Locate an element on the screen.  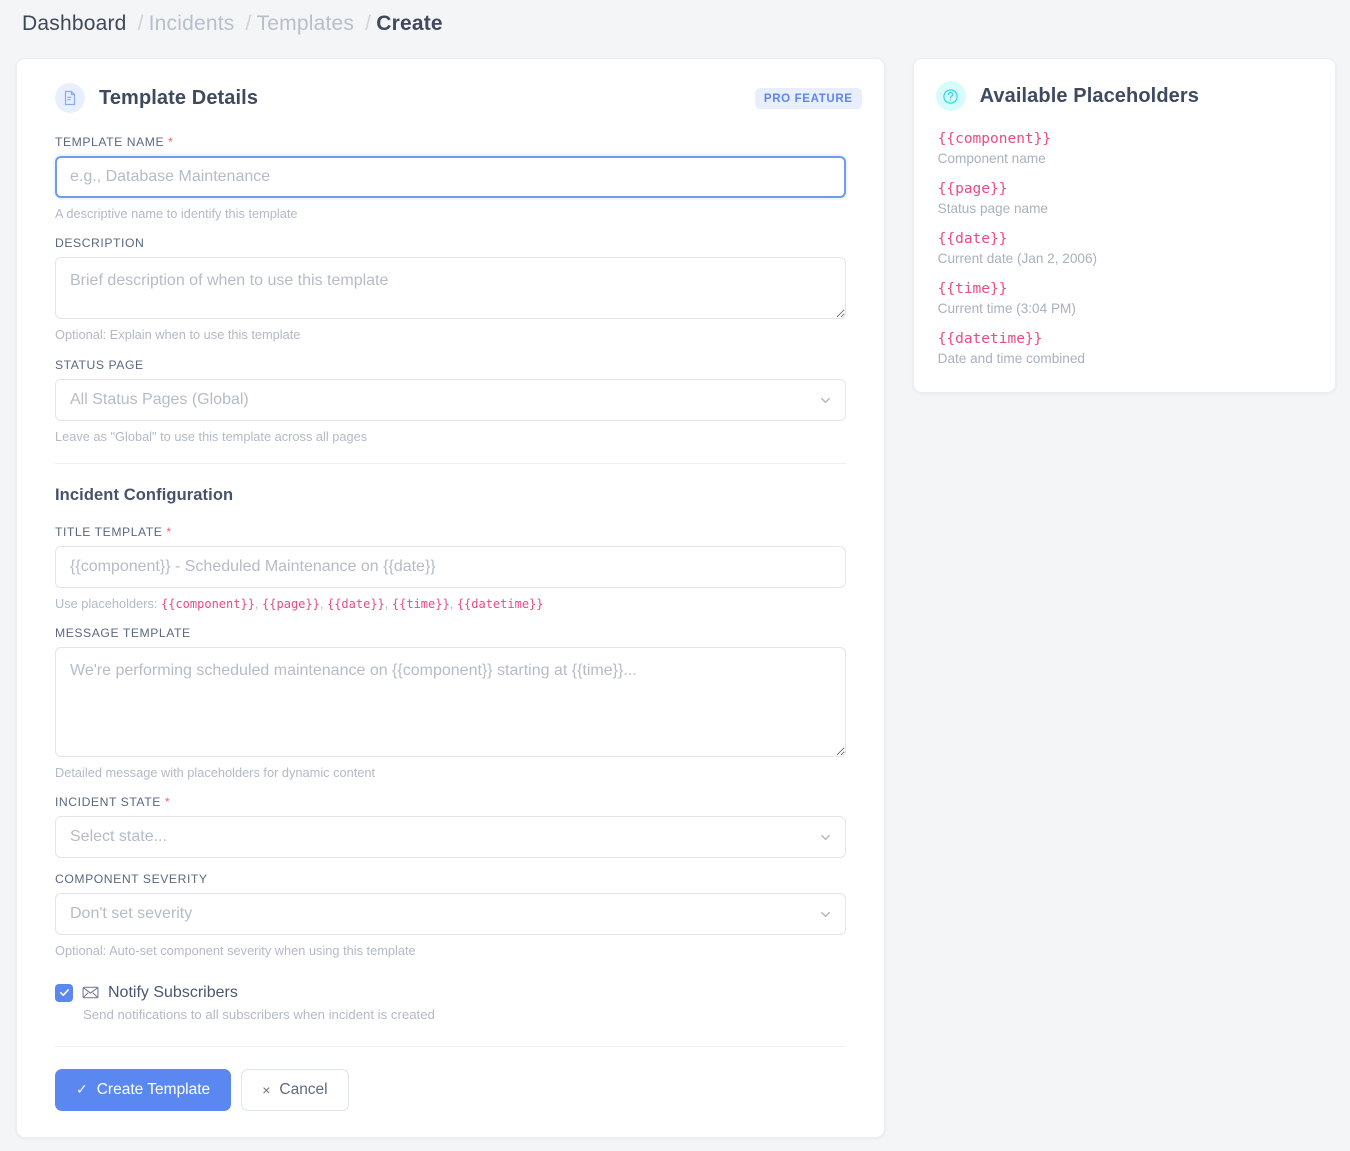
side-card-title: Available Placeholders is located at coordinates (1089, 95).